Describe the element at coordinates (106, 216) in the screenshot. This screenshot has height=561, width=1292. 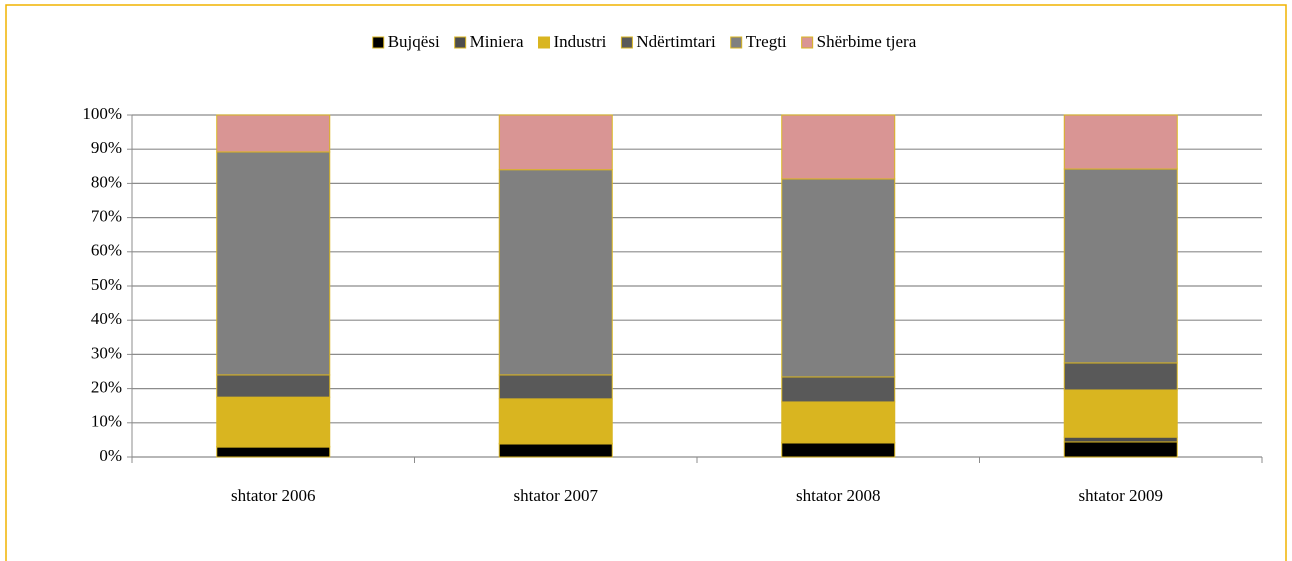
I see `y-tick-label: 70%` at that location.